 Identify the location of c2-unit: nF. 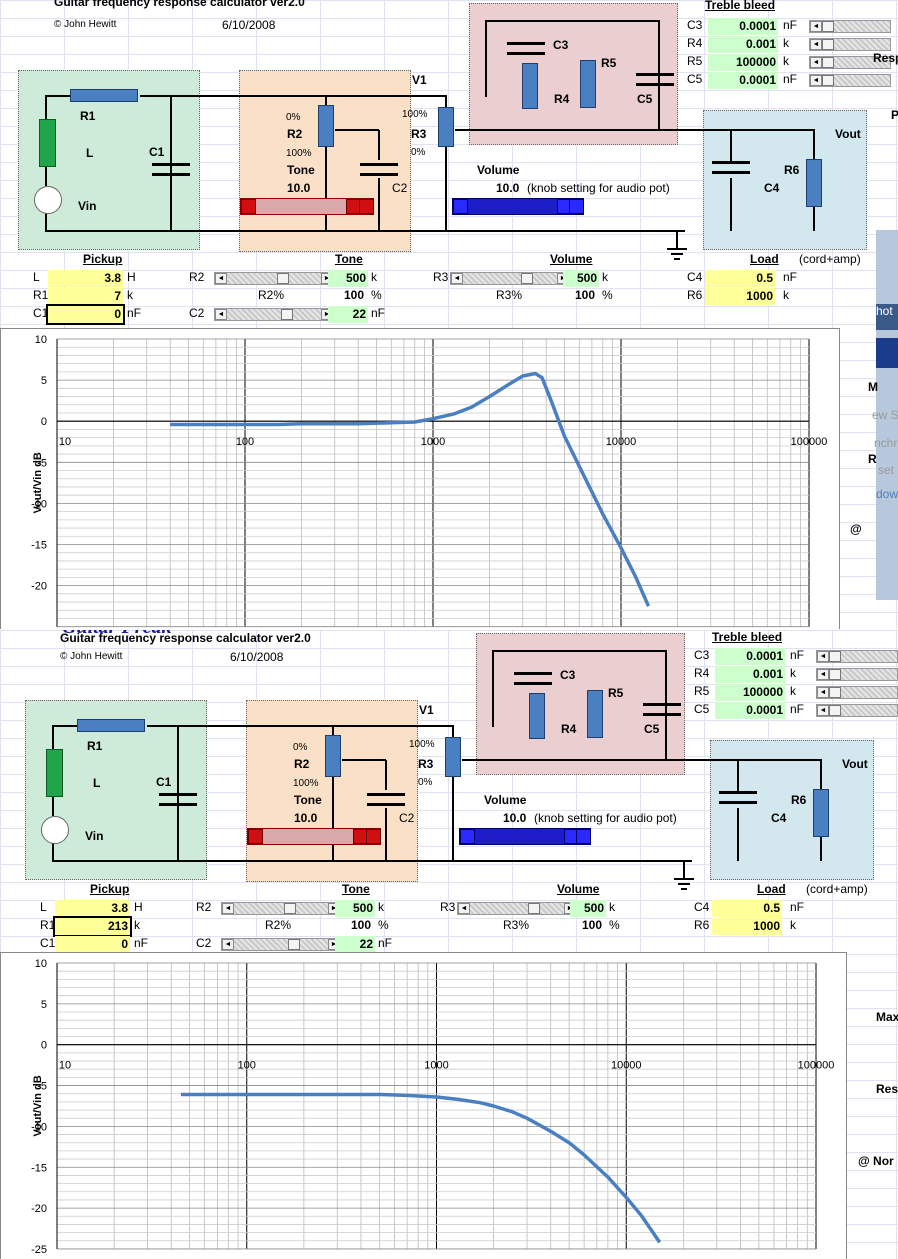
(385, 943).